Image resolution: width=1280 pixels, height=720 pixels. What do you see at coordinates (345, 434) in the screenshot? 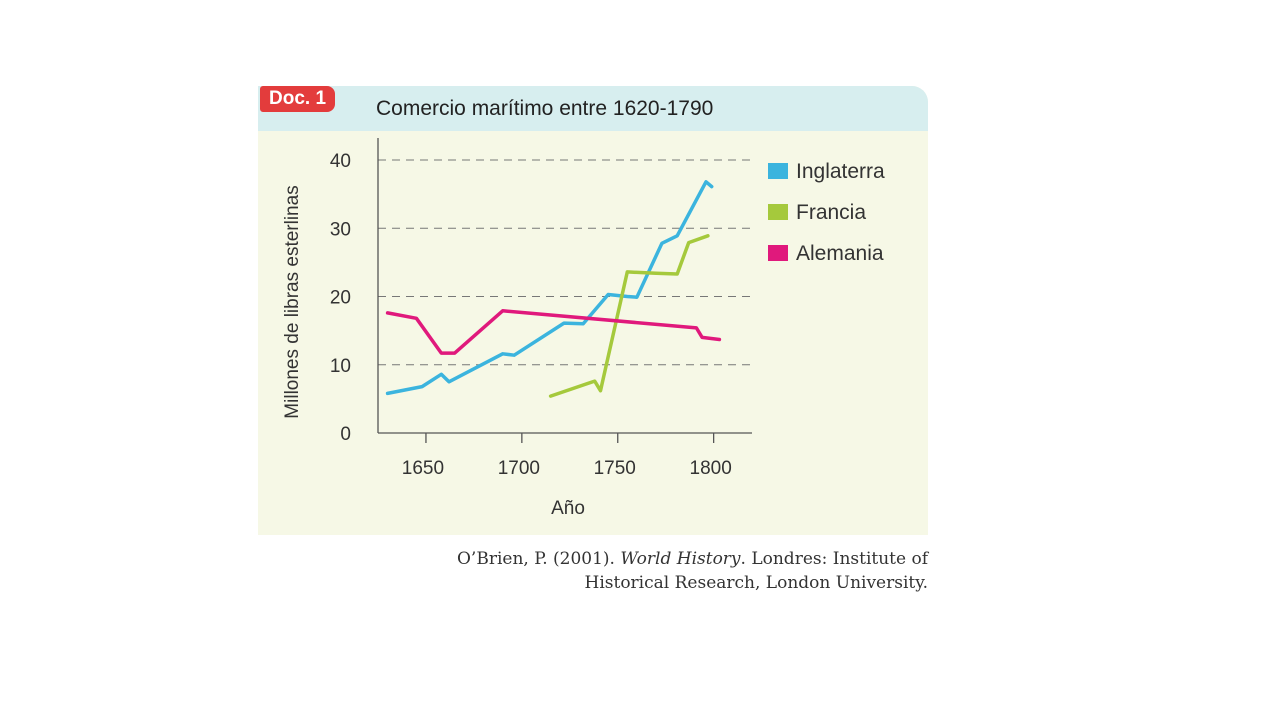
I see `y-tick-label-0: 0` at bounding box center [345, 434].